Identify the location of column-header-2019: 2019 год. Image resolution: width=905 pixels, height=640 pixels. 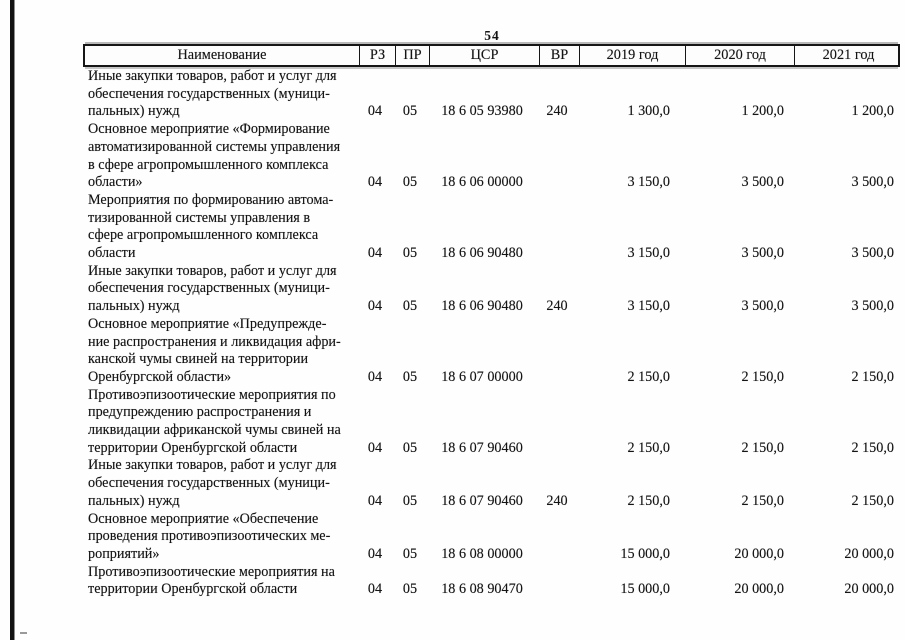
(632, 55).